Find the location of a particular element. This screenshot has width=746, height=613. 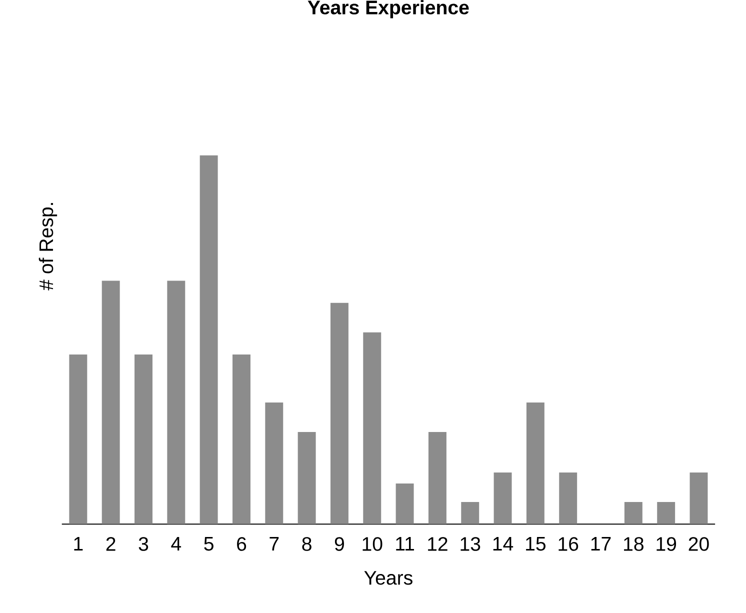

x-tick-label: 16 is located at coordinates (568, 544).